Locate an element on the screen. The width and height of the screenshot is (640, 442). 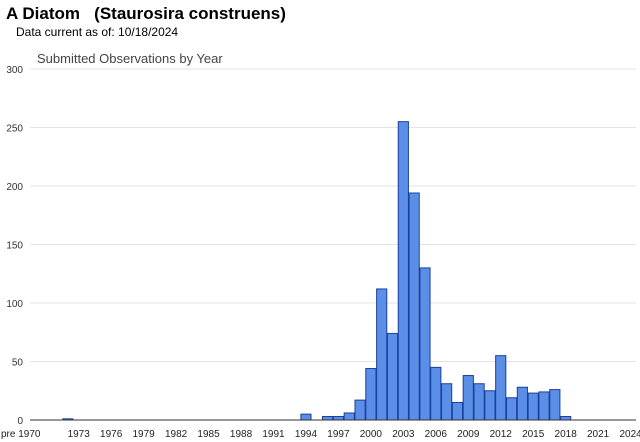
x-tick-label: 2006 is located at coordinates (436, 434).